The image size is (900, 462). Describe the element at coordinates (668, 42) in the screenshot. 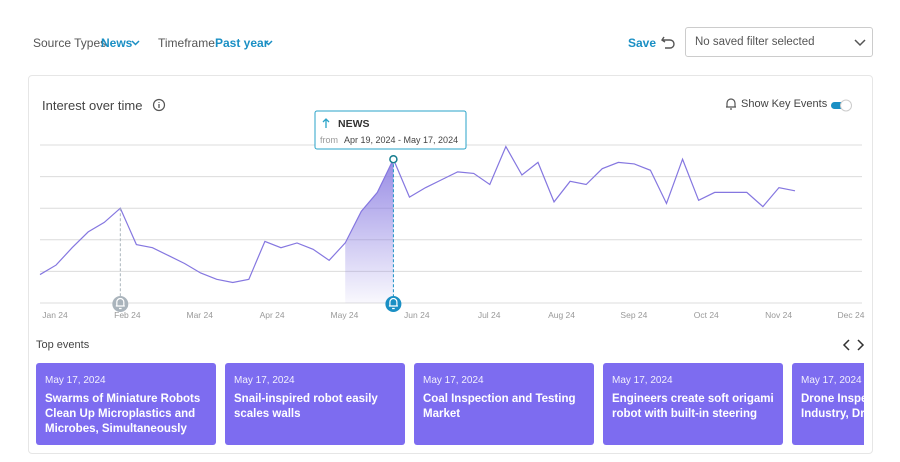

I see `undo-icon` at that location.